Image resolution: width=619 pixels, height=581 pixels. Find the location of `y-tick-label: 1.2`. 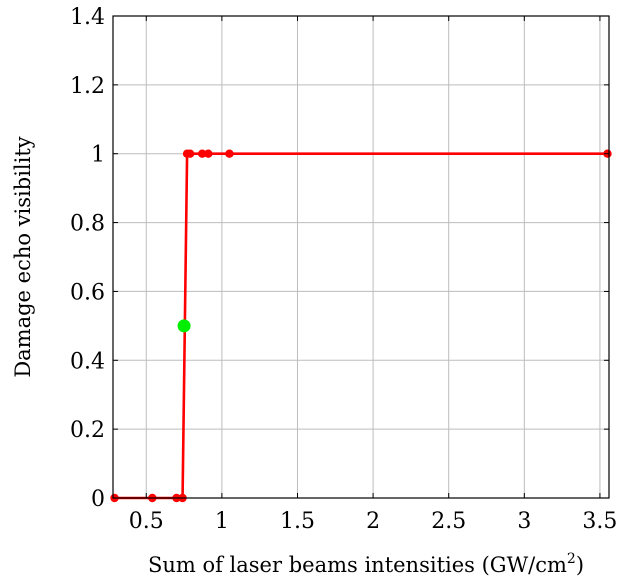

y-tick-label: 1.2 is located at coordinates (87, 86).